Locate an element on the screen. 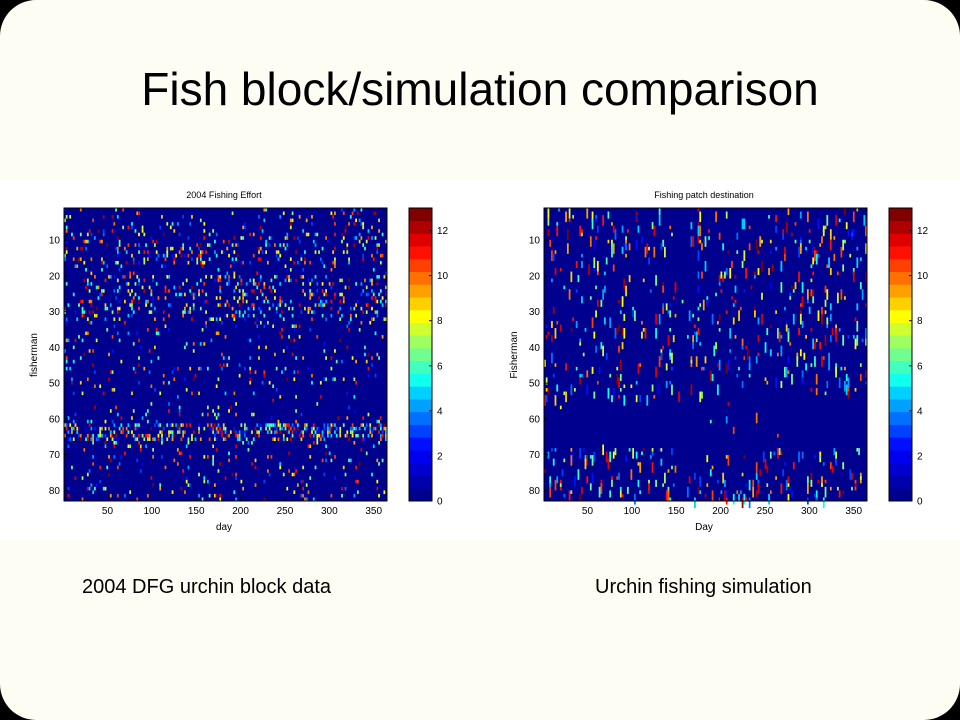 This screenshot has height=720, width=960. y-tick-label: 80 is located at coordinates (55, 491).